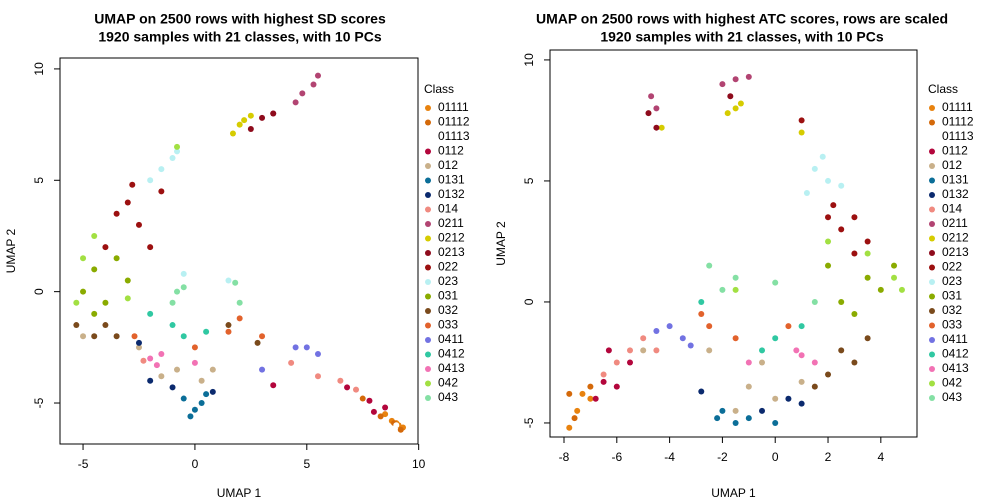 The height and width of the screenshot is (504, 1008). I want to click on legend-label: 023, so click(952, 281).